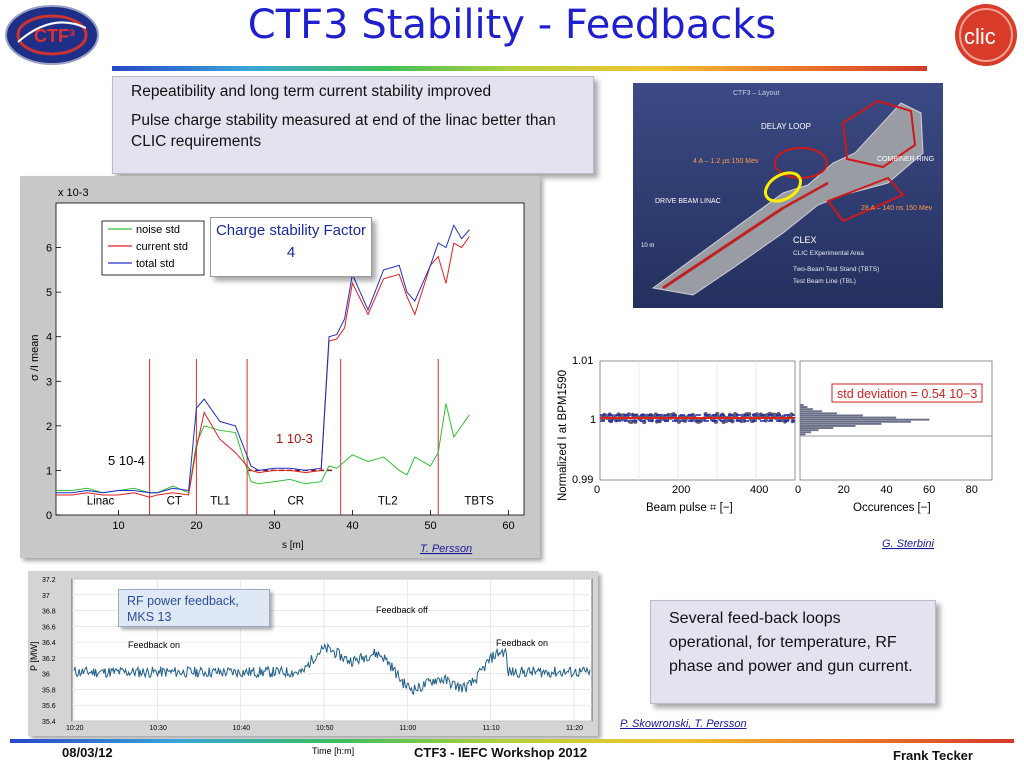 The width and height of the screenshot is (1024, 768). I want to click on footer-event: CTF3 - IEFC Workshop 2012, so click(501, 752).